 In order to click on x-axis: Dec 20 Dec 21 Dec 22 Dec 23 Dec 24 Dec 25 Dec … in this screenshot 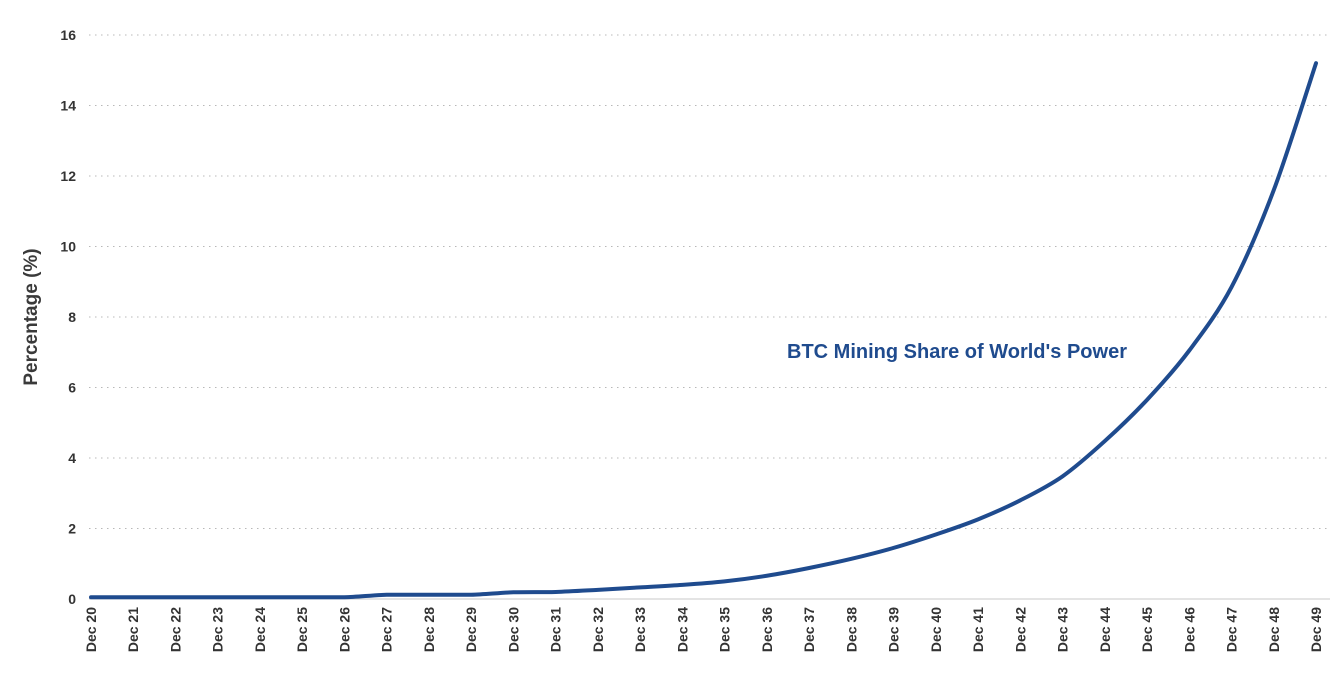, I will do `click(703, 629)`.